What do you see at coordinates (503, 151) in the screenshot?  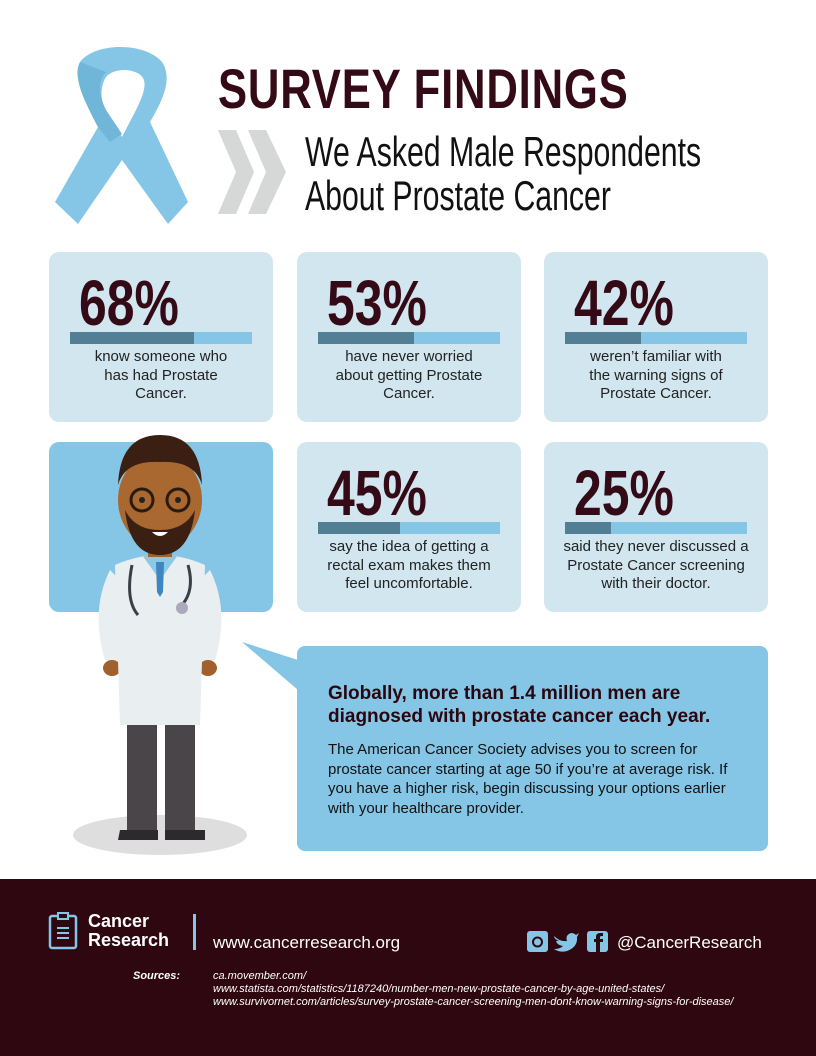 I see `subtitle-line-1: We Asked Male Respondents` at bounding box center [503, 151].